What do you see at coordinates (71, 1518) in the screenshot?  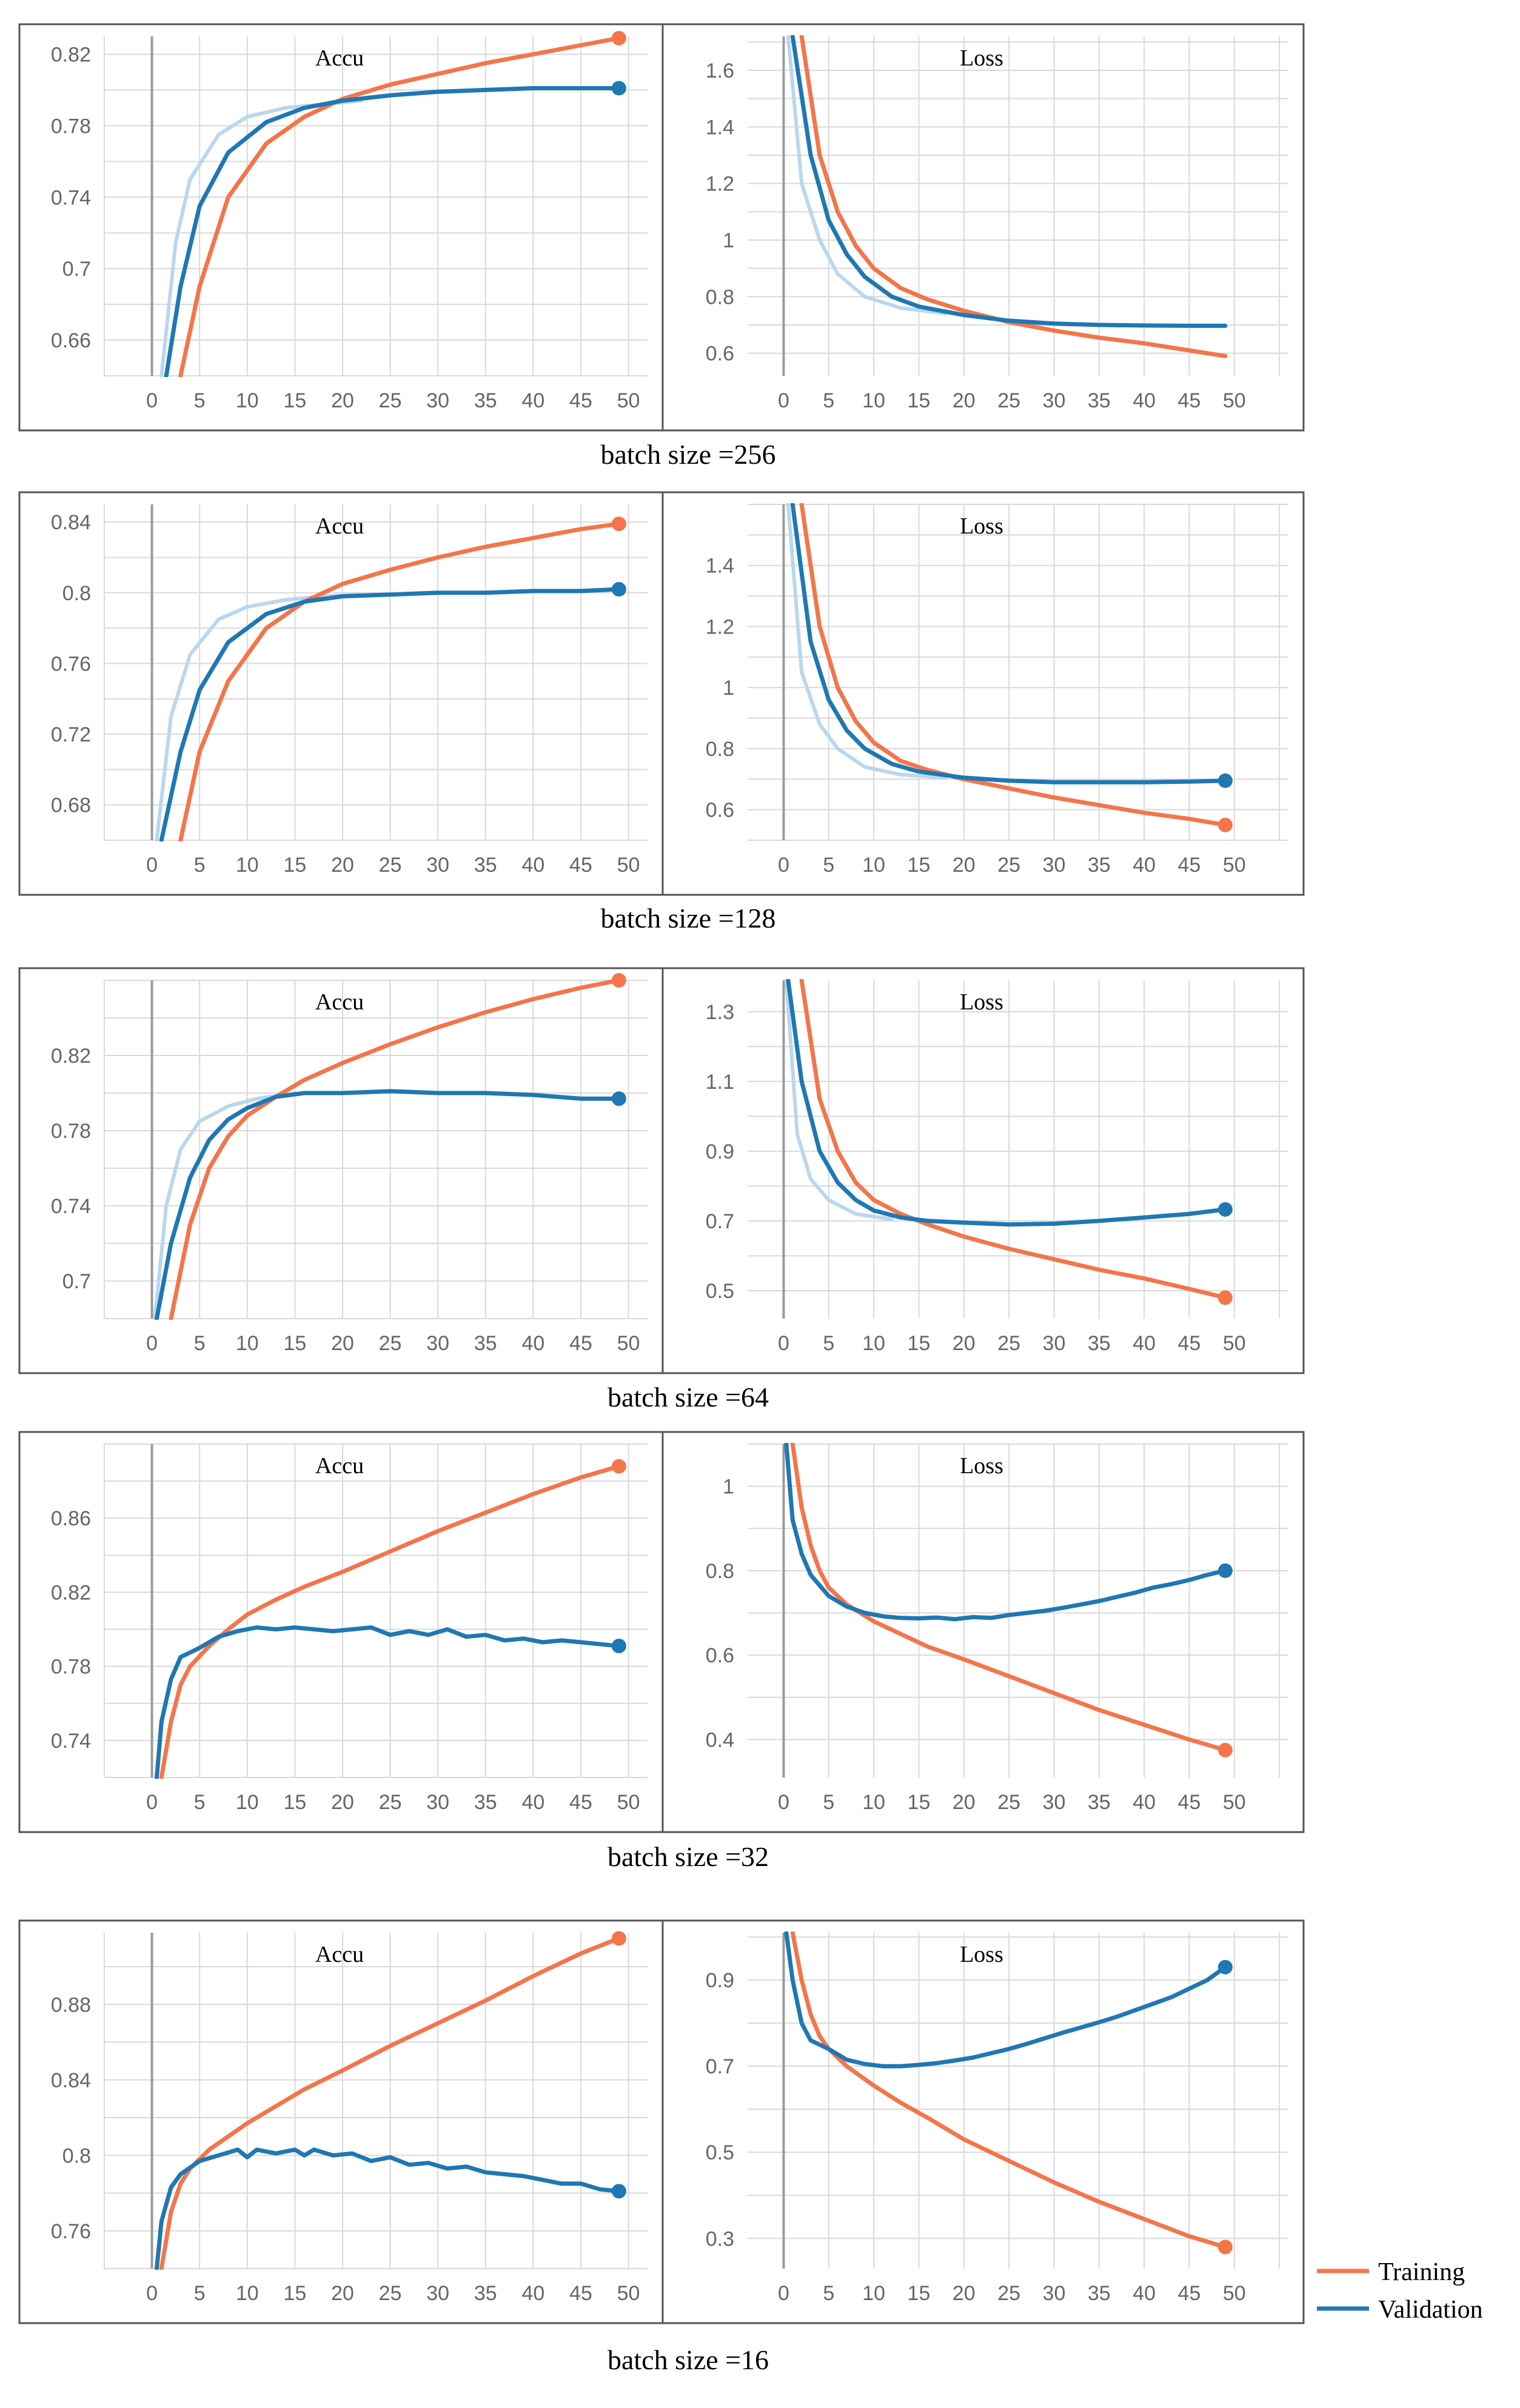 I see `accu-y-tick-label: 0.86` at bounding box center [71, 1518].